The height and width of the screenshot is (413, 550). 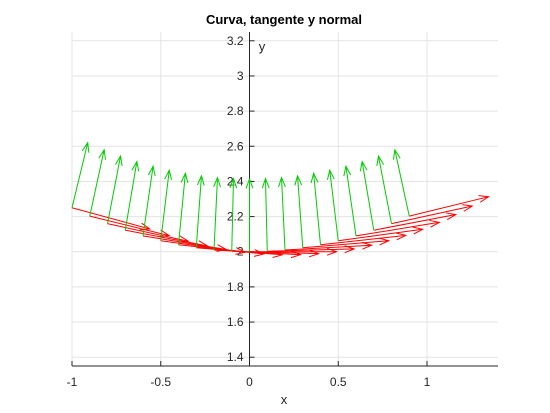 I want to click on y-tick-label: 2.4, so click(x=235, y=181).